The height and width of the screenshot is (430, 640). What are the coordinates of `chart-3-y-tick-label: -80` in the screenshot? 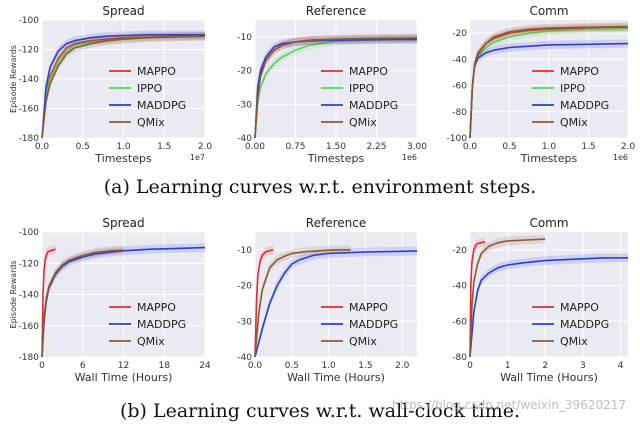 It's located at (459, 113).